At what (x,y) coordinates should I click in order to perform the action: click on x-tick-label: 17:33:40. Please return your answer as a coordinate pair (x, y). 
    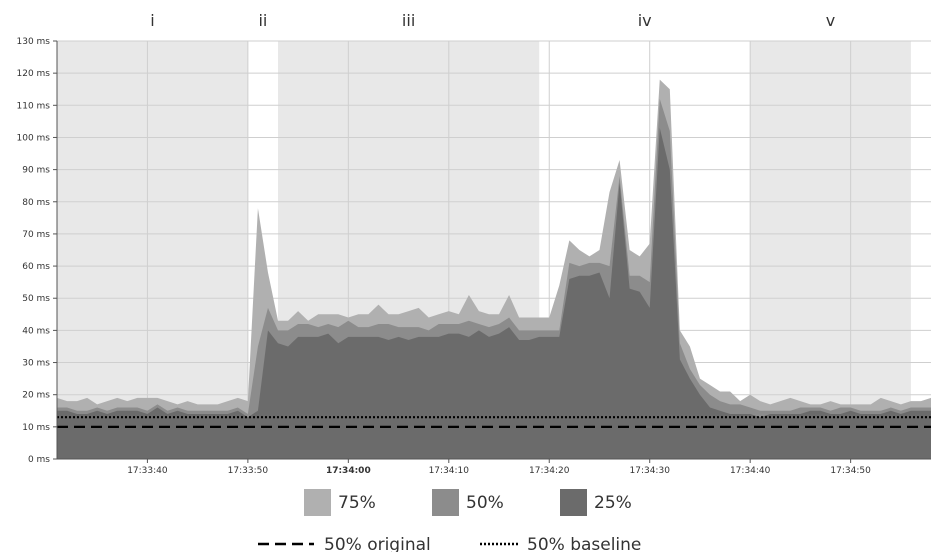
    Looking at the image, I should click on (147, 471).